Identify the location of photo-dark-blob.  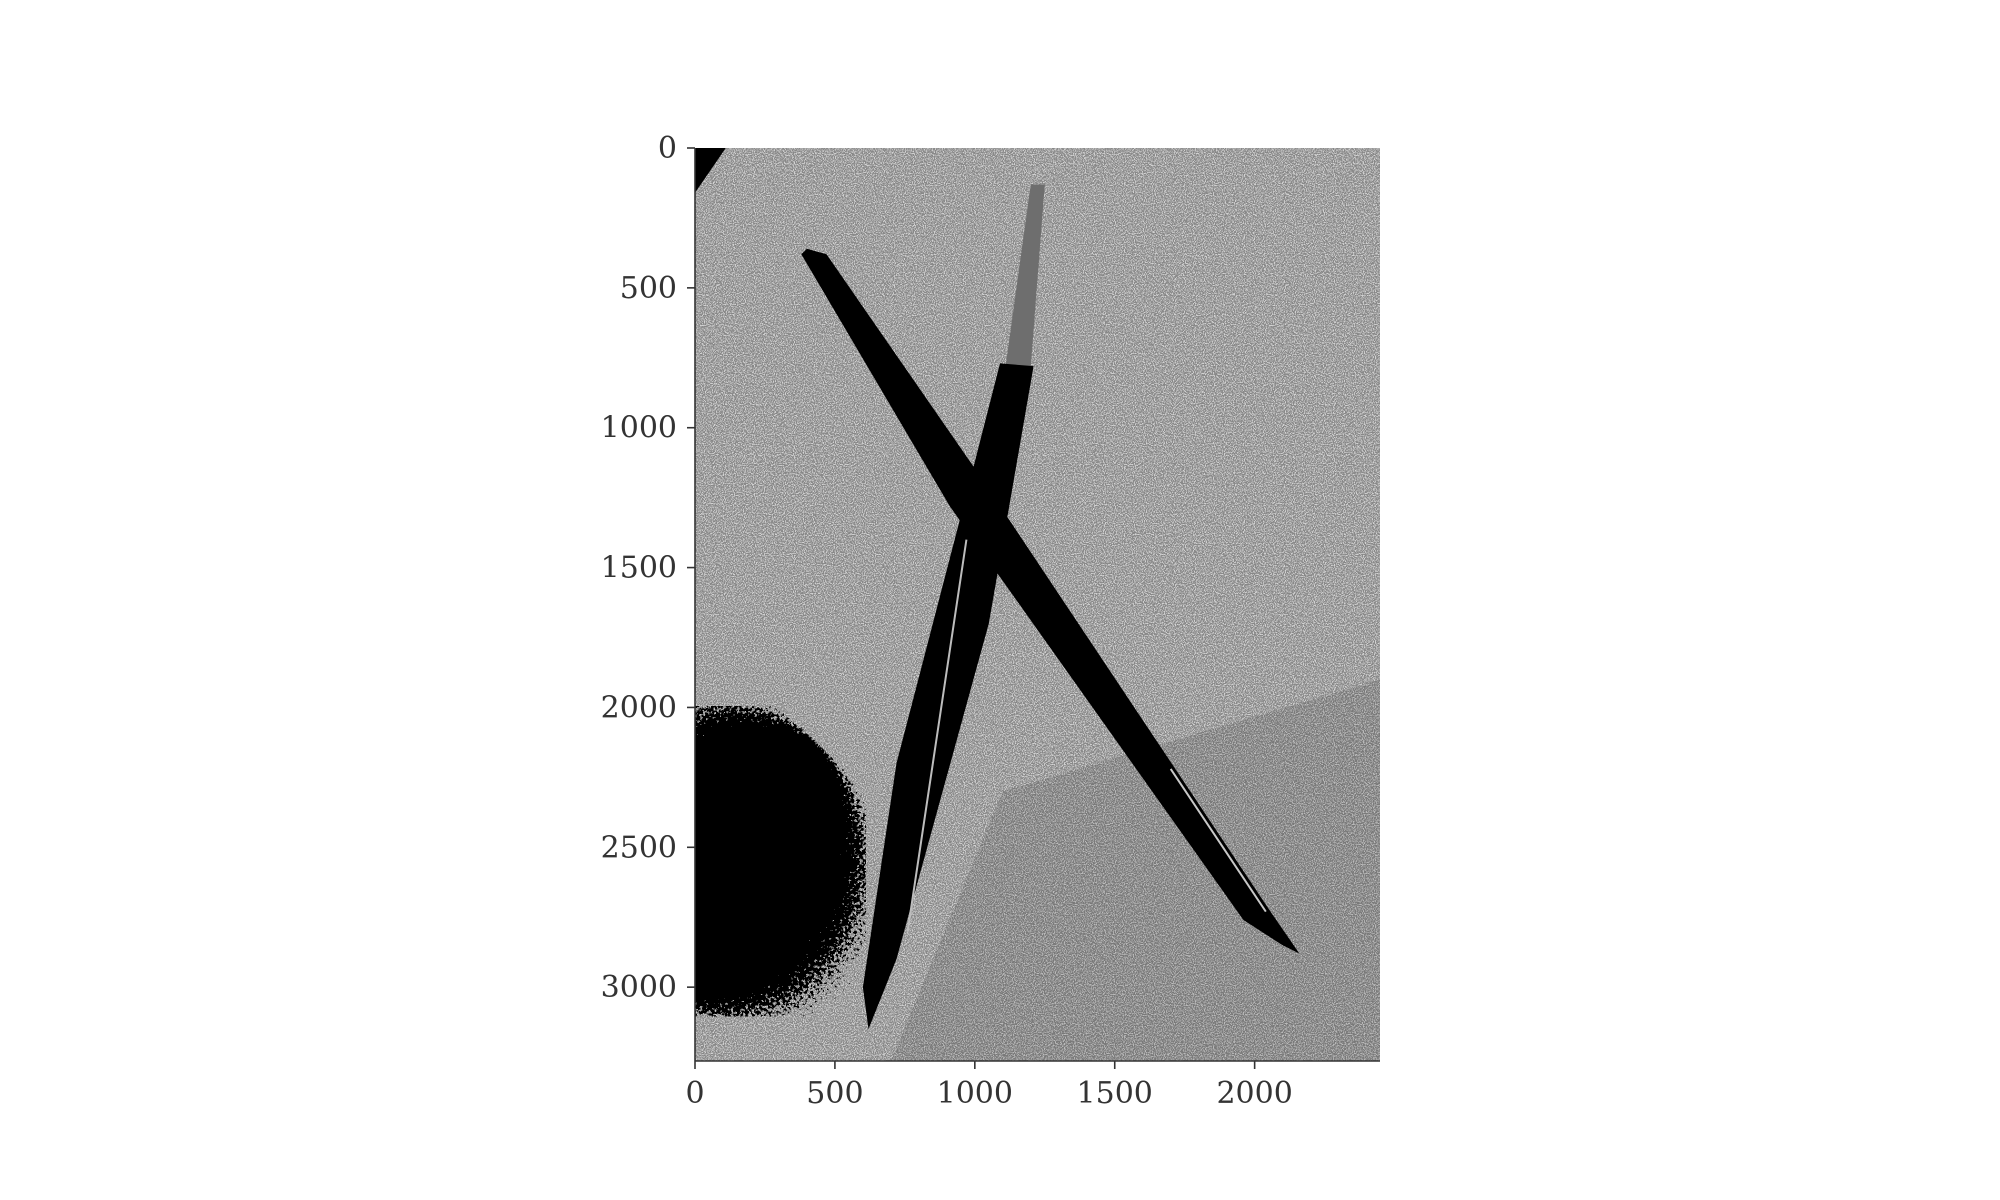
(780, 861).